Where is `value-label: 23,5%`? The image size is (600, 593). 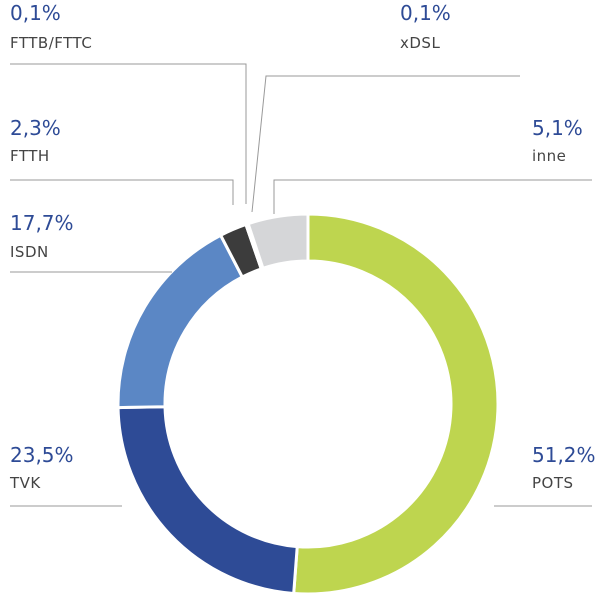
value-label: 23,5% is located at coordinates (42, 455).